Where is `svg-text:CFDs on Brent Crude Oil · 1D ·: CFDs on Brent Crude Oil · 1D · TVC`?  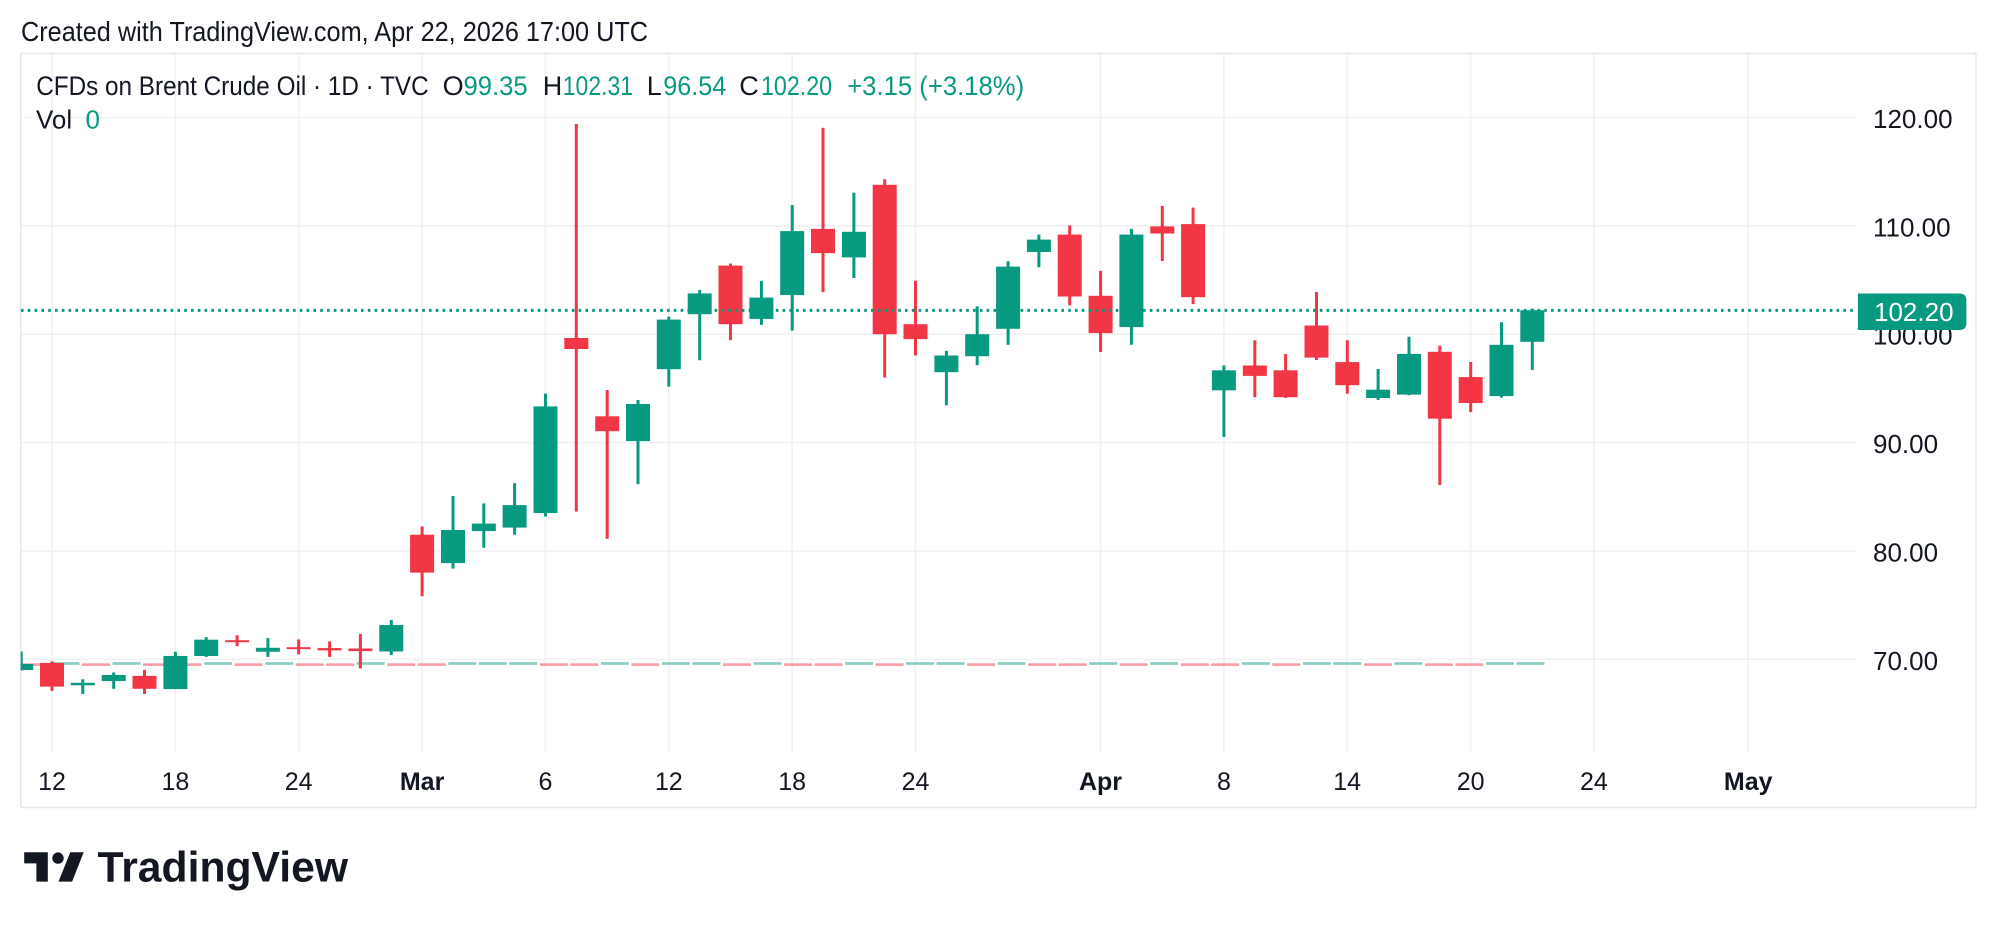 svg-text:CFDs on Brent Crude Oil · 1D ·: CFDs on Brent Crude Oil · 1D · TVC is located at coordinates (232, 86).